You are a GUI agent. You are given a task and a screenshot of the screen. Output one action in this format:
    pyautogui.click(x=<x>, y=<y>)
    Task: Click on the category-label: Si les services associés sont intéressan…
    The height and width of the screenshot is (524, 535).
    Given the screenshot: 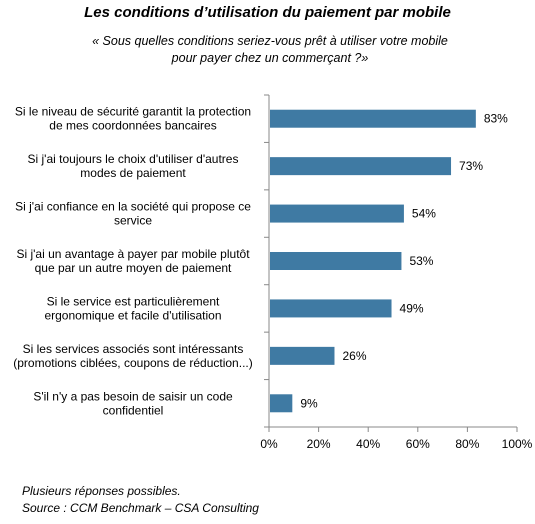 What is the action you would take?
    pyautogui.click(x=132, y=356)
    